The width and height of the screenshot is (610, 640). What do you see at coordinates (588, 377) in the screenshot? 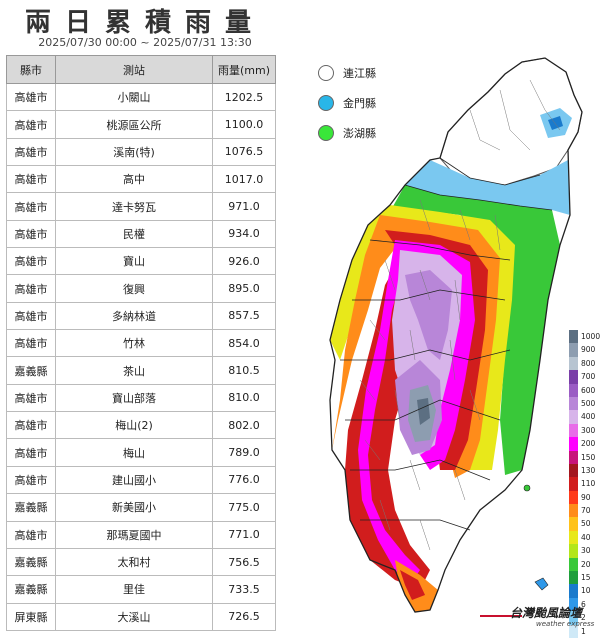
I see `colorbar-tick-label: 700` at bounding box center [588, 377].